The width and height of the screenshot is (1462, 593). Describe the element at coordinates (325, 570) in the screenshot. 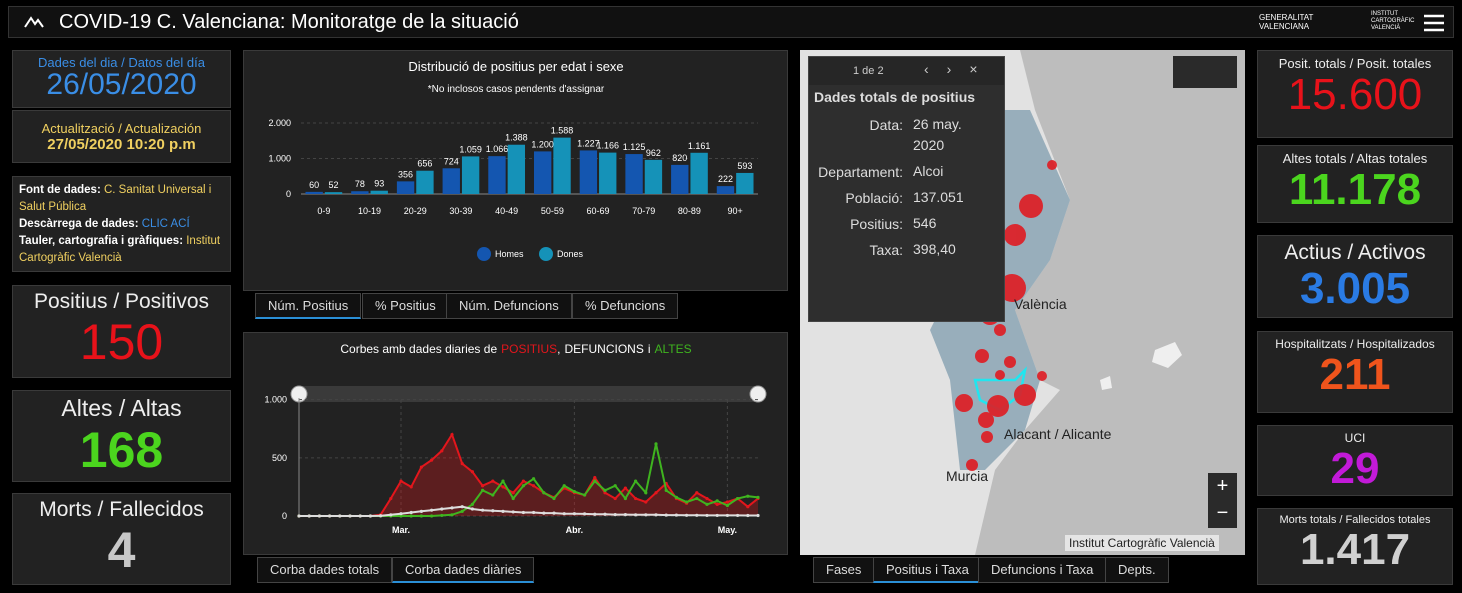

I see `curve-tab: Corba dades totals` at that location.